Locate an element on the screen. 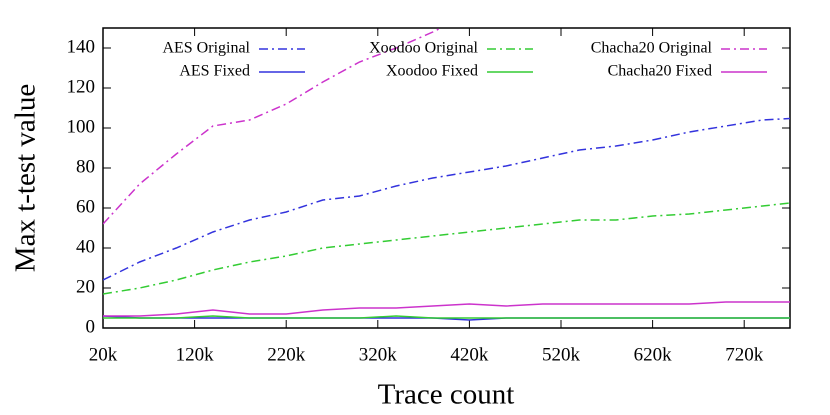  y-tick-label: 80 is located at coordinates (85, 166).